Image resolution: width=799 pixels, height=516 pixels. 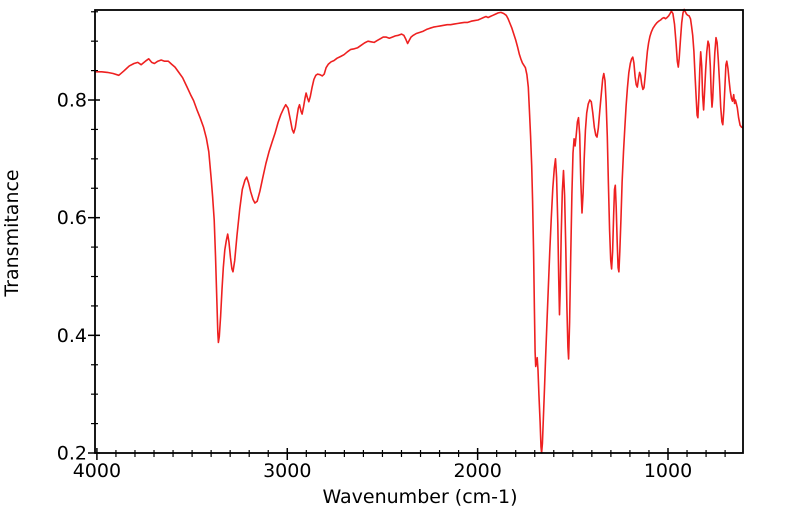 What do you see at coordinates (668, 471) in the screenshot?
I see `x-tick-label: 1000` at bounding box center [668, 471].